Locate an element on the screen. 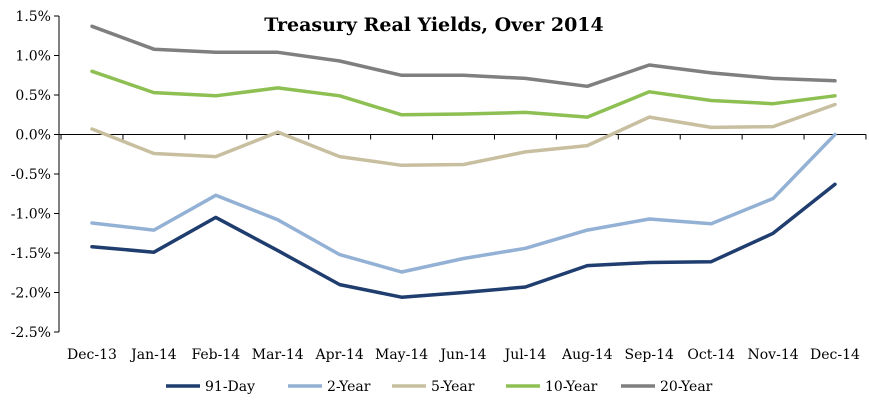 This screenshot has width=869, height=407. x-tick-label: Aug-14 is located at coordinates (587, 355).